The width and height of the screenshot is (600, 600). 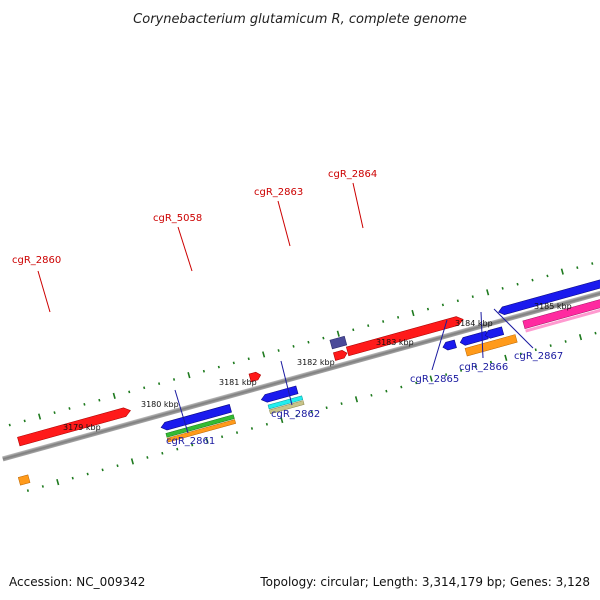 I want to click on gene-partial-orange-left, so click(x=24, y=480).